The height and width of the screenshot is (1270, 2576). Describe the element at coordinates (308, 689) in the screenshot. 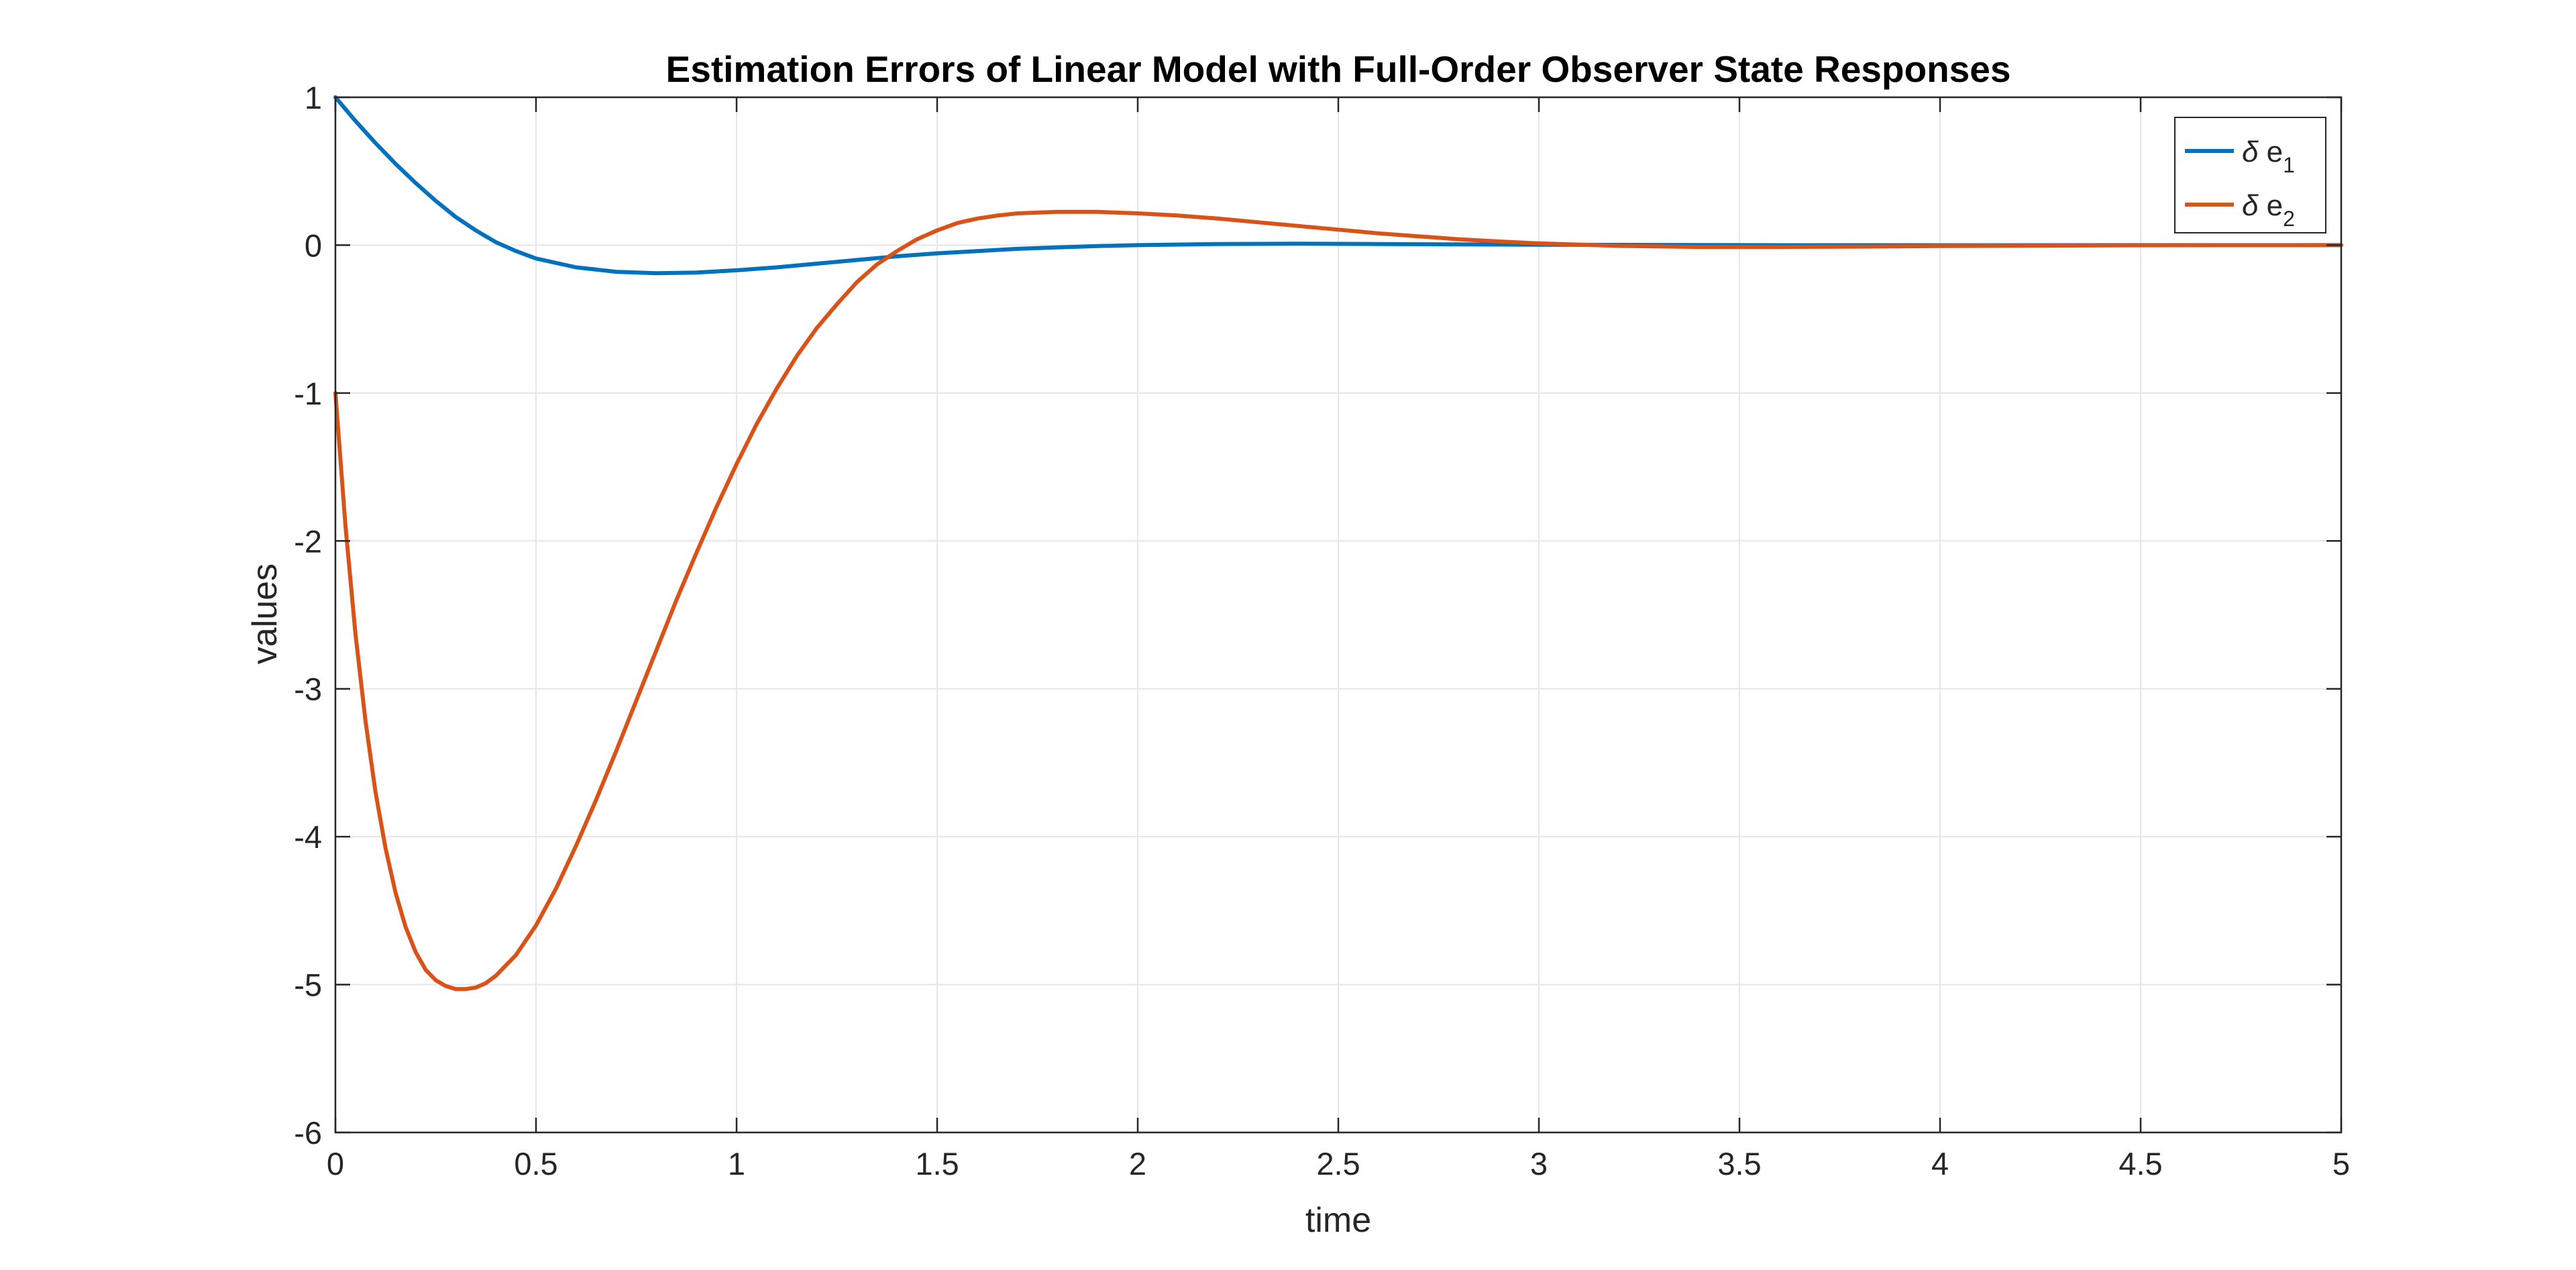

I see `y-tick-label: -3` at that location.